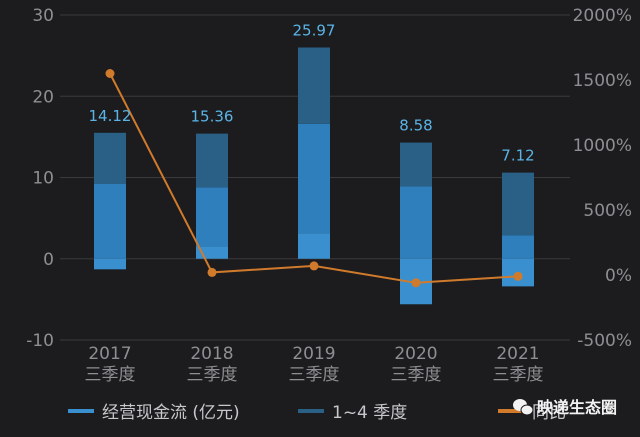  Describe the element at coordinates (43, 179) in the screenshot. I see `y-left-tick-label: 10` at that location.